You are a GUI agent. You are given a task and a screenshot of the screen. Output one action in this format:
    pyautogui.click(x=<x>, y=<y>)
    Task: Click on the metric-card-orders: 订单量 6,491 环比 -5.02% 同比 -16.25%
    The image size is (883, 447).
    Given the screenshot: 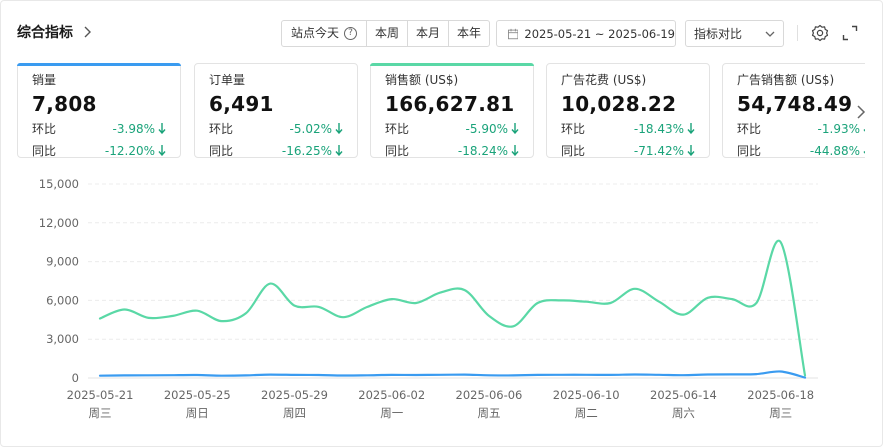 What is the action you would take?
    pyautogui.click(x=276, y=110)
    